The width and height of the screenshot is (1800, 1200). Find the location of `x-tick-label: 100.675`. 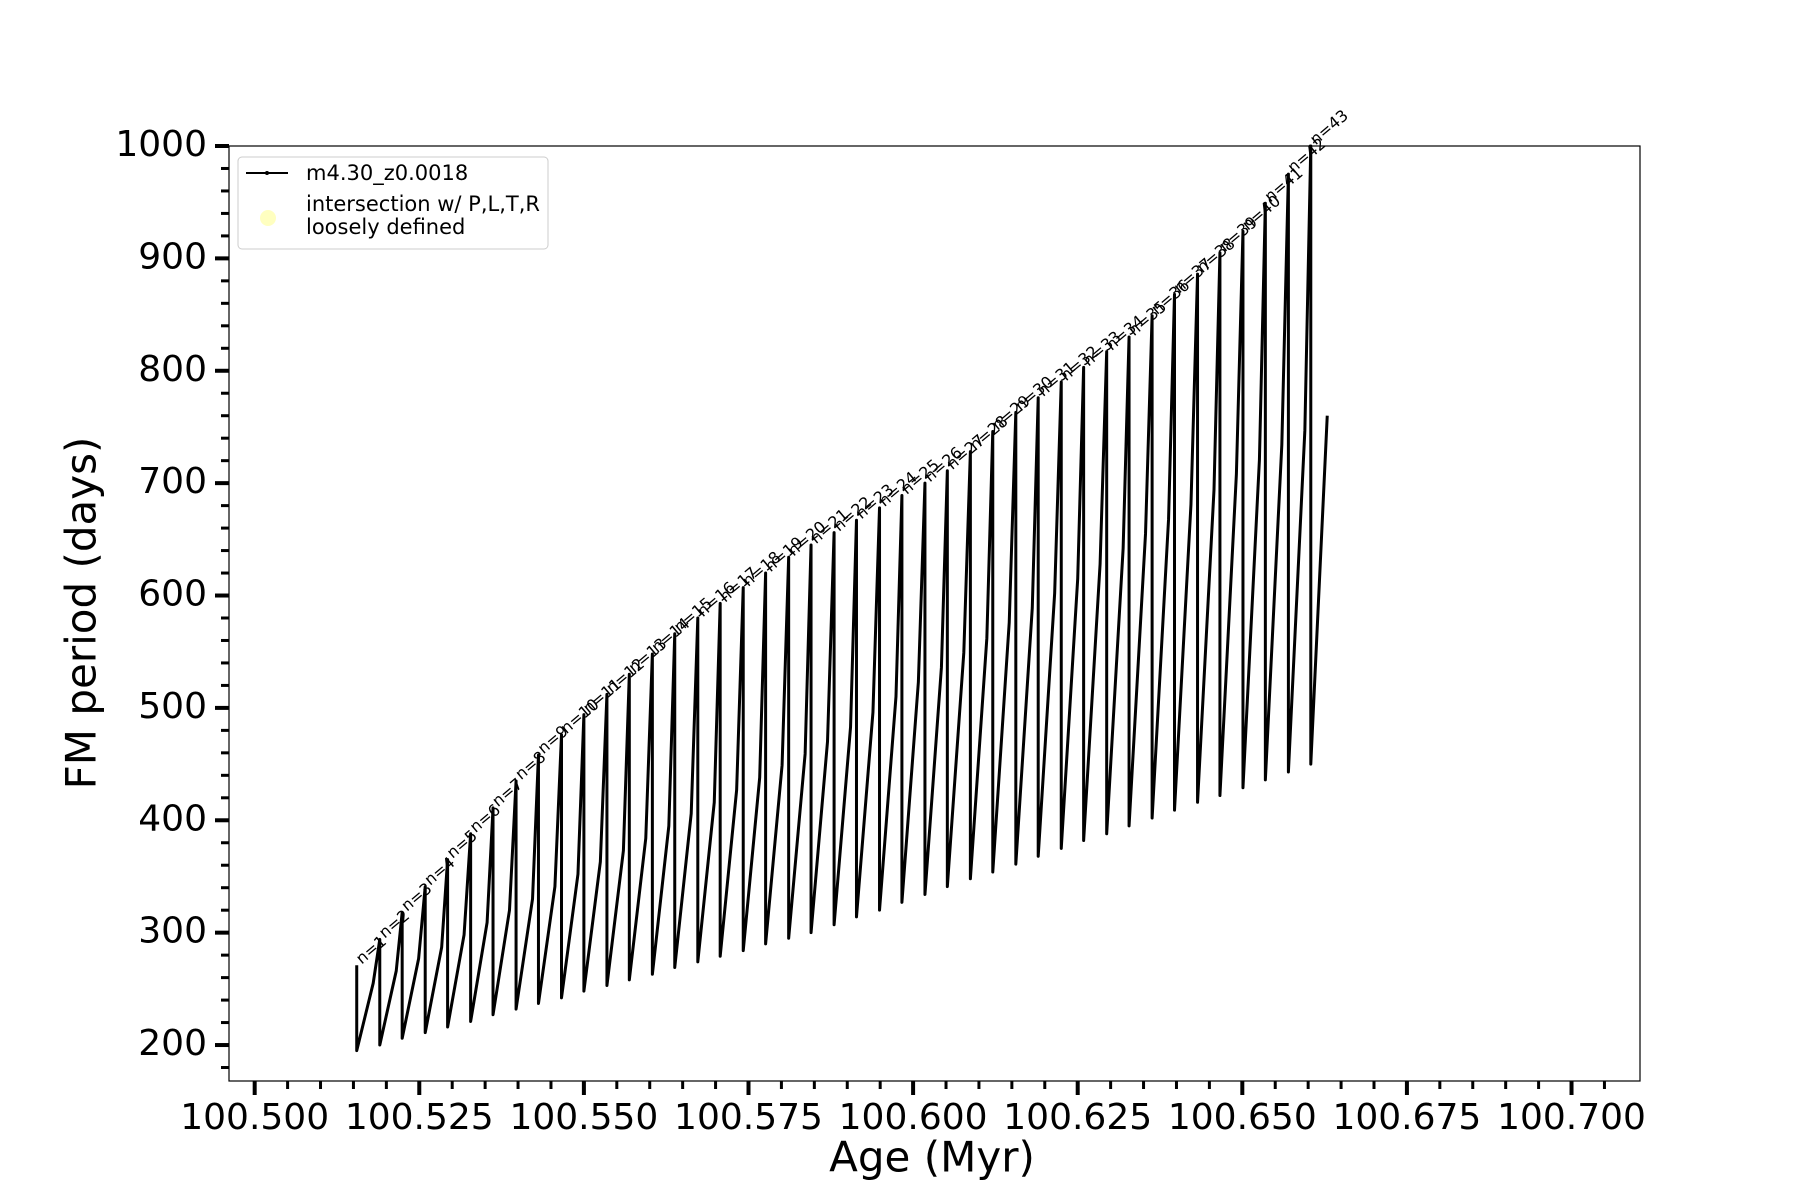

x-tick-label: 100.675 is located at coordinates (1406, 1117).